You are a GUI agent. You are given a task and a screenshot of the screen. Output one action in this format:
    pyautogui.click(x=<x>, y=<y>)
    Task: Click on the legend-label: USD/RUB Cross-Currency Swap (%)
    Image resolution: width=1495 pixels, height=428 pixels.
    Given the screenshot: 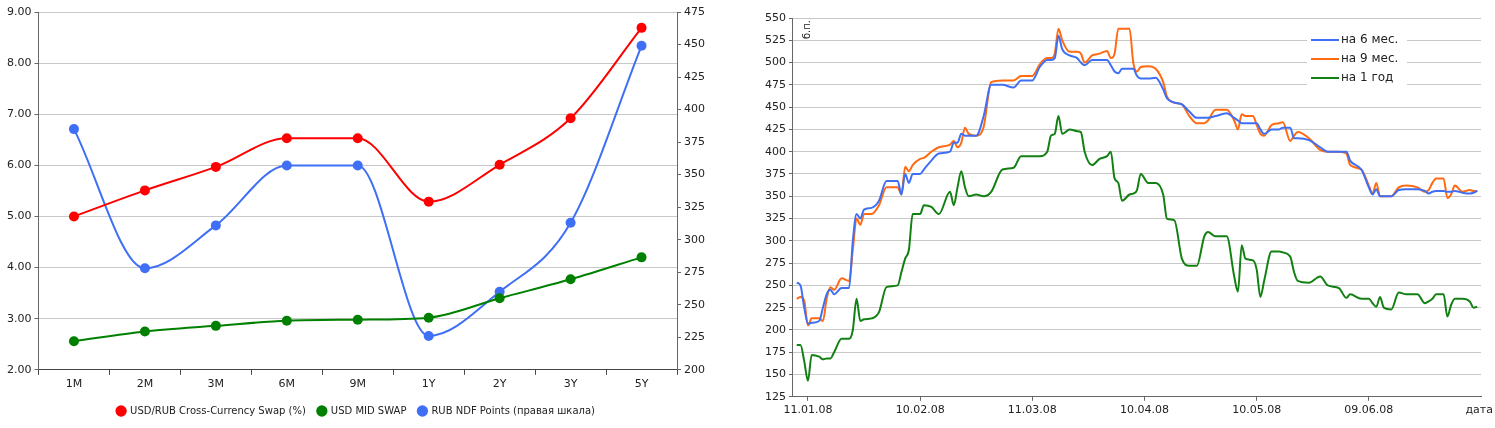 What is the action you would take?
    pyautogui.click(x=218, y=410)
    